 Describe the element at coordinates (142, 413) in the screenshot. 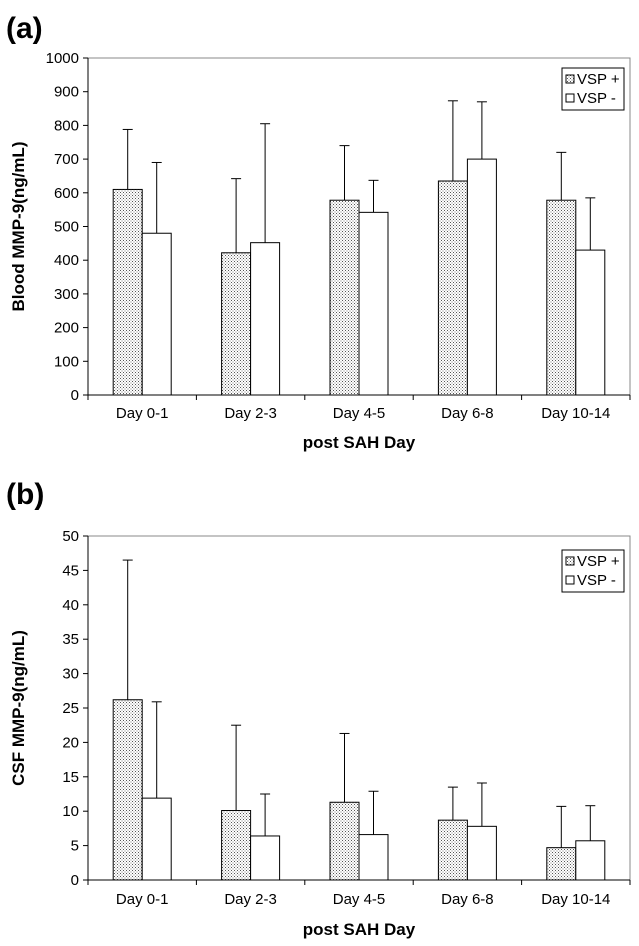

I see `x-tick-label-a: Day 0-1` at that location.